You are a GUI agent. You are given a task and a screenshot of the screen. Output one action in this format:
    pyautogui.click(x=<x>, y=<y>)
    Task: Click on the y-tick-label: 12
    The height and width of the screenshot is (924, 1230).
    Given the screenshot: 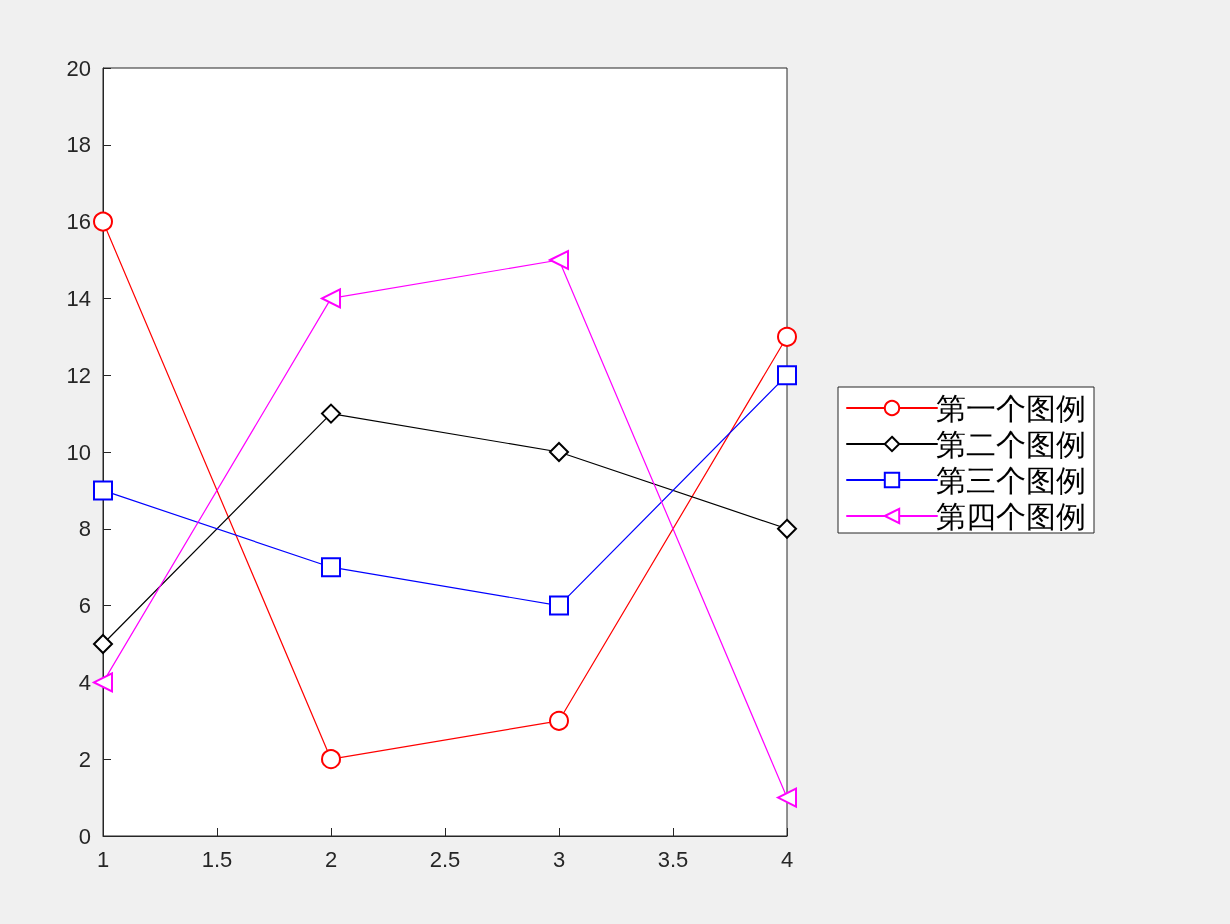 What is the action you would take?
    pyautogui.click(x=78, y=375)
    